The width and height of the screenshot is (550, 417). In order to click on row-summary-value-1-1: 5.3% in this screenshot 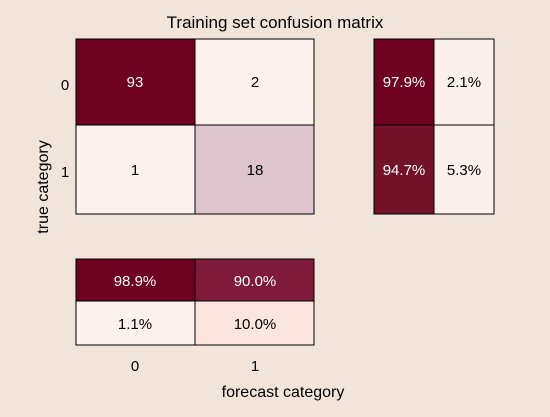, I will do `click(464, 170)`.